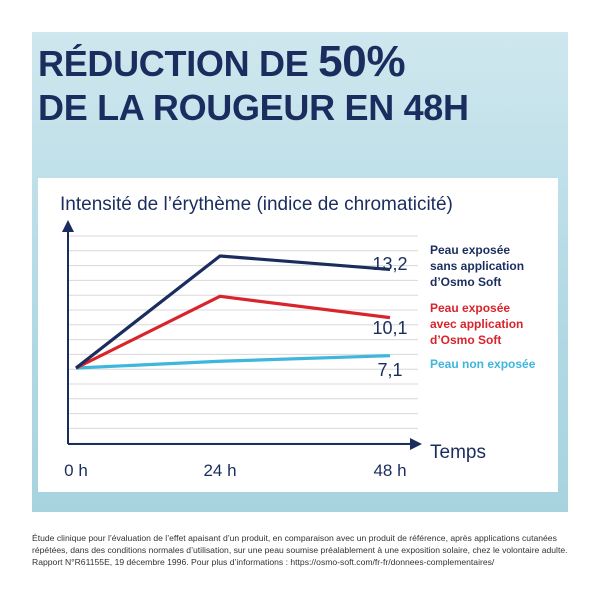 Image resolution: width=600 pixels, height=600 pixels. I want to click on headline-prefix: RÉDUCTION DE, so click(178, 63).